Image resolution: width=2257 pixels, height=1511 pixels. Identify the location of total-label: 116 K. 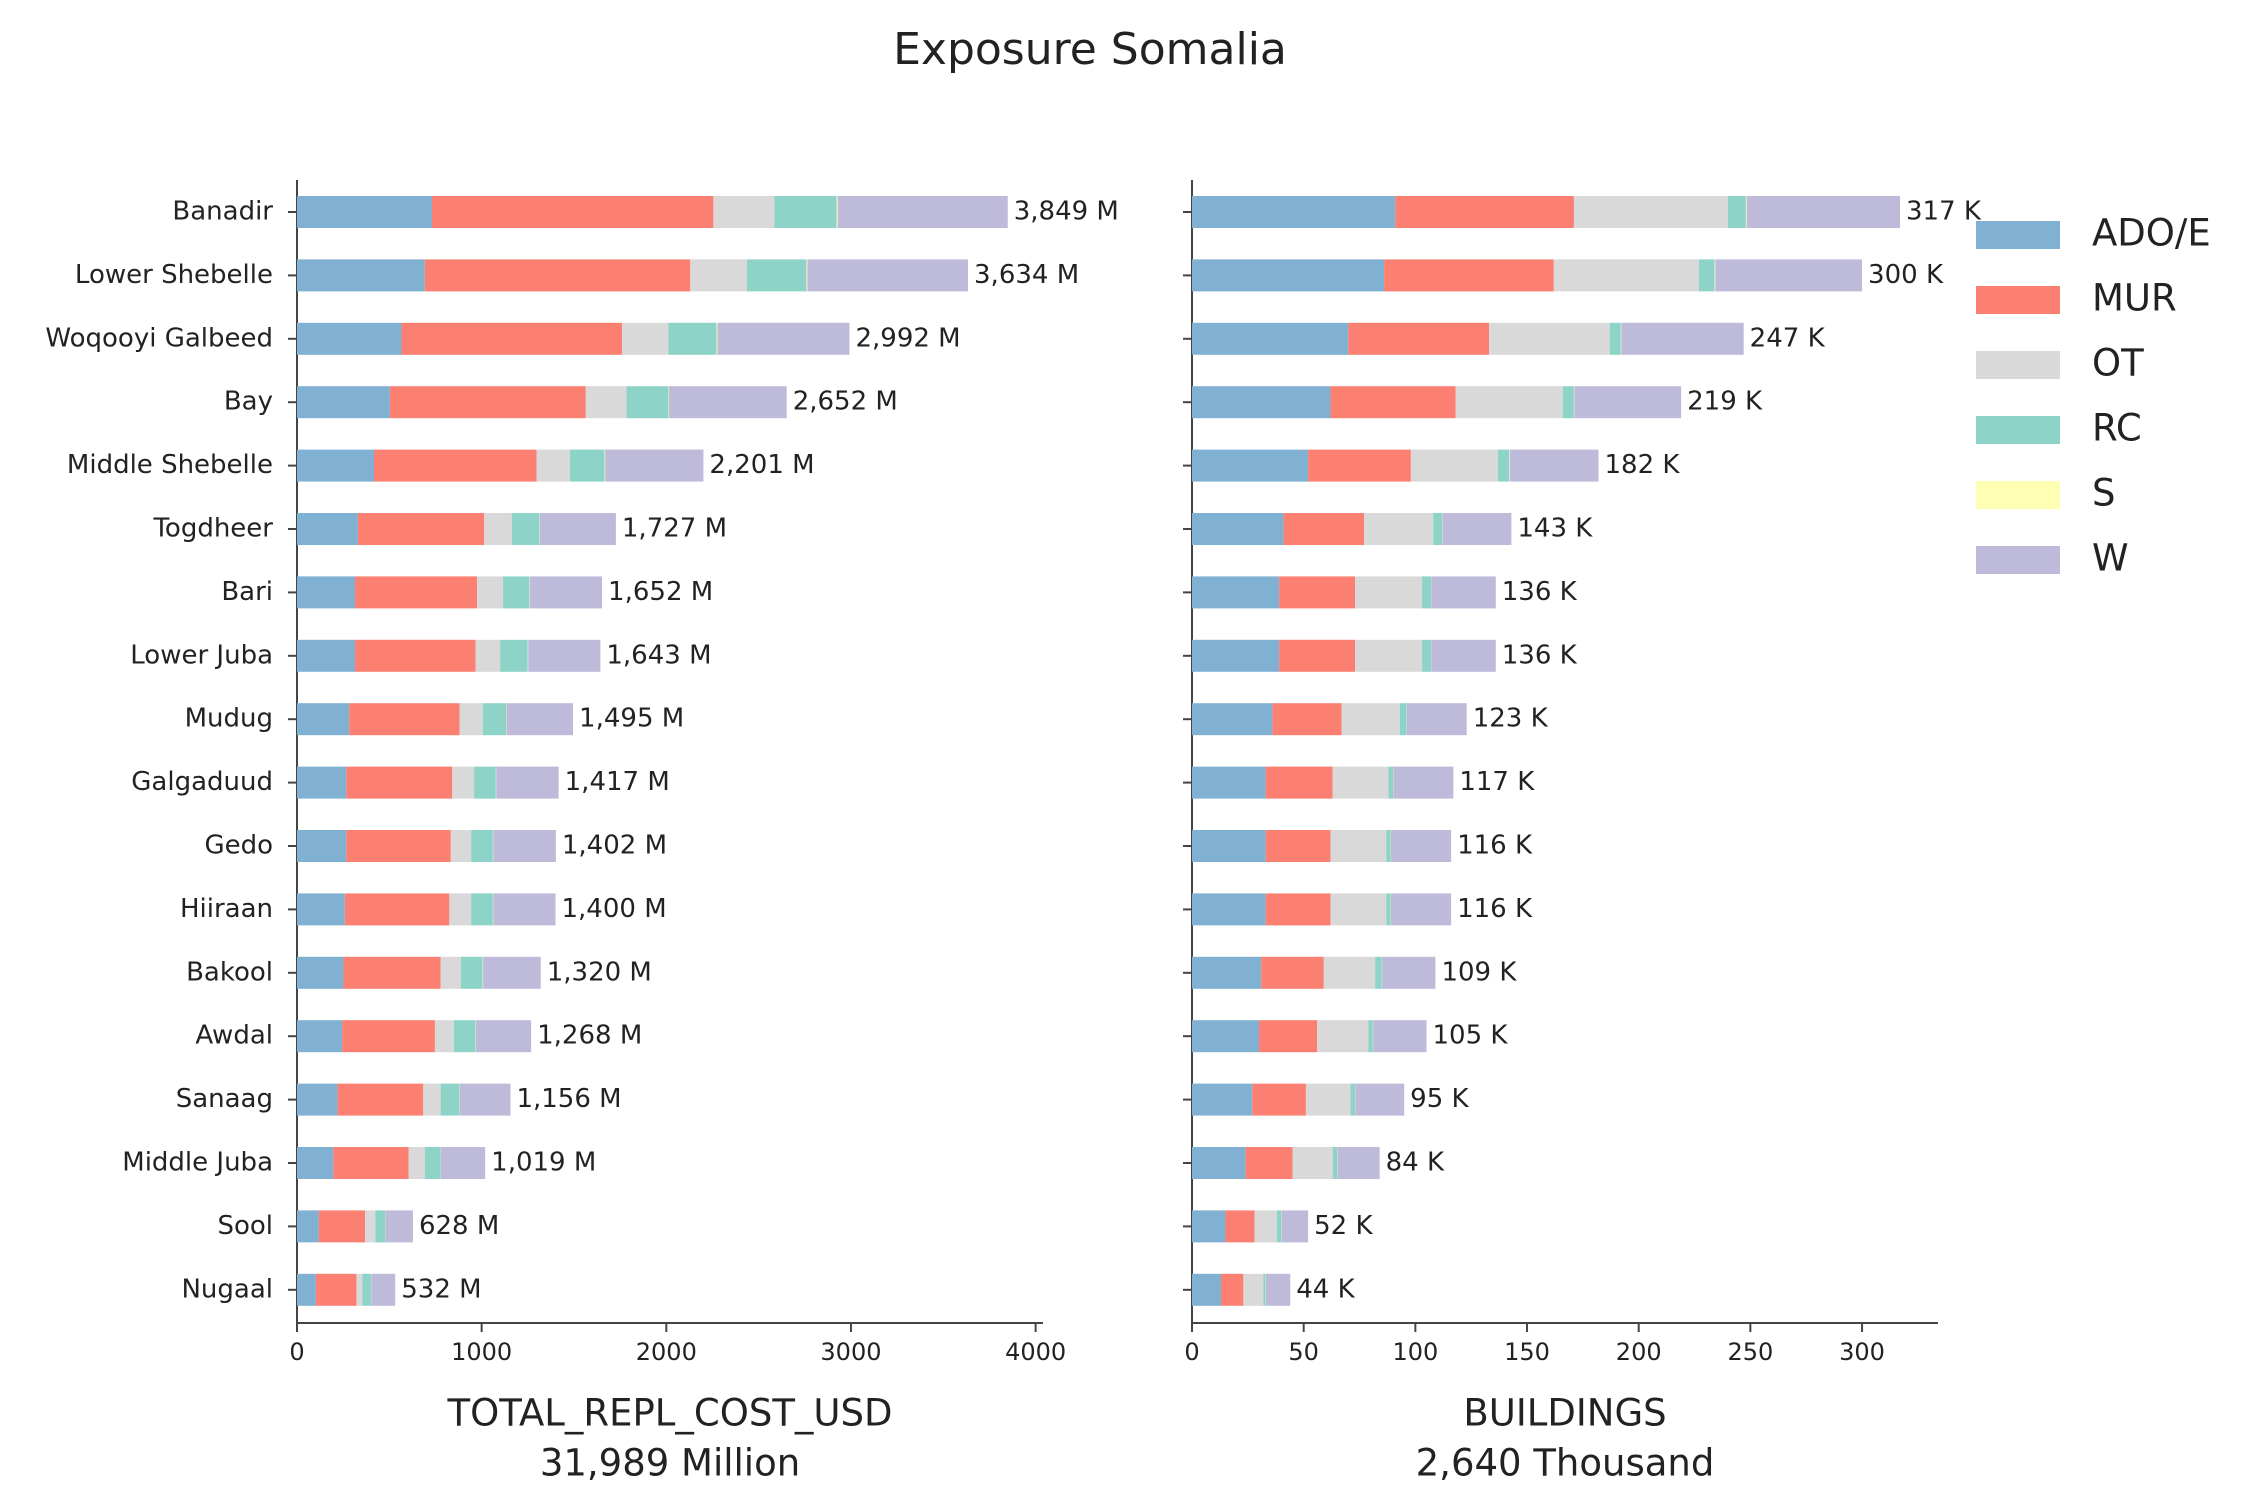
(1495, 909).